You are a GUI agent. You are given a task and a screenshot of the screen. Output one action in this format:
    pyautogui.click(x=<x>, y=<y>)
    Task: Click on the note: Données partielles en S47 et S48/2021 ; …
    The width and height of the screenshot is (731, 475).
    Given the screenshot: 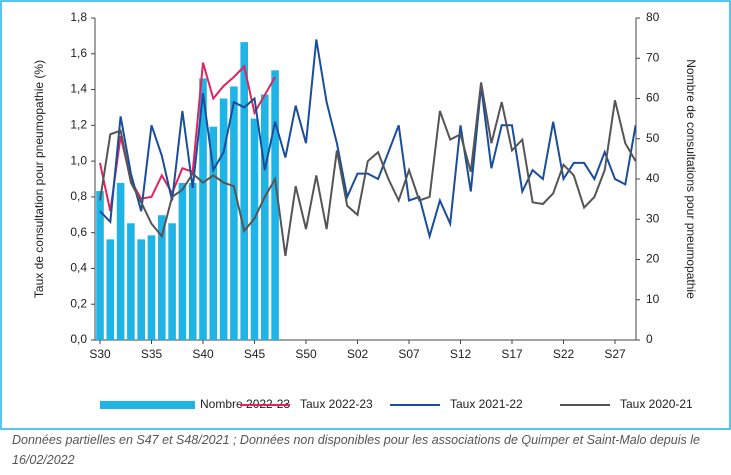 What is the action you would take?
    pyautogui.click(x=356, y=450)
    